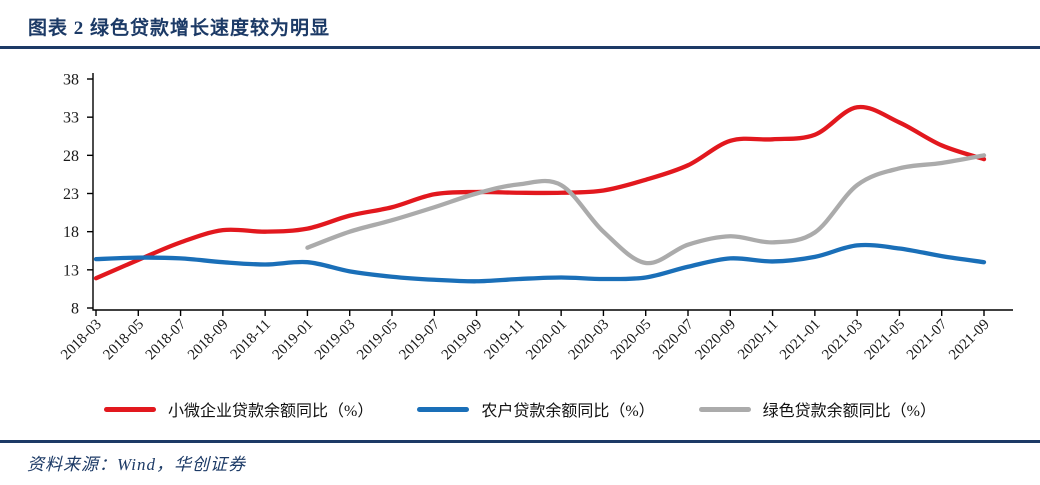 This screenshot has height=485, width=1040. I want to click on legend-item-rural-loans: 农户贷款余额同比（%）, so click(536, 409).